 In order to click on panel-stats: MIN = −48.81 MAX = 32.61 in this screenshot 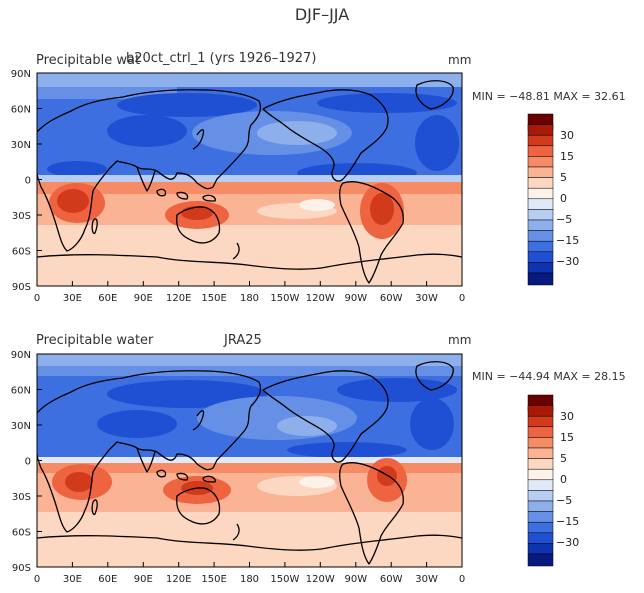, I will do `click(549, 96)`.